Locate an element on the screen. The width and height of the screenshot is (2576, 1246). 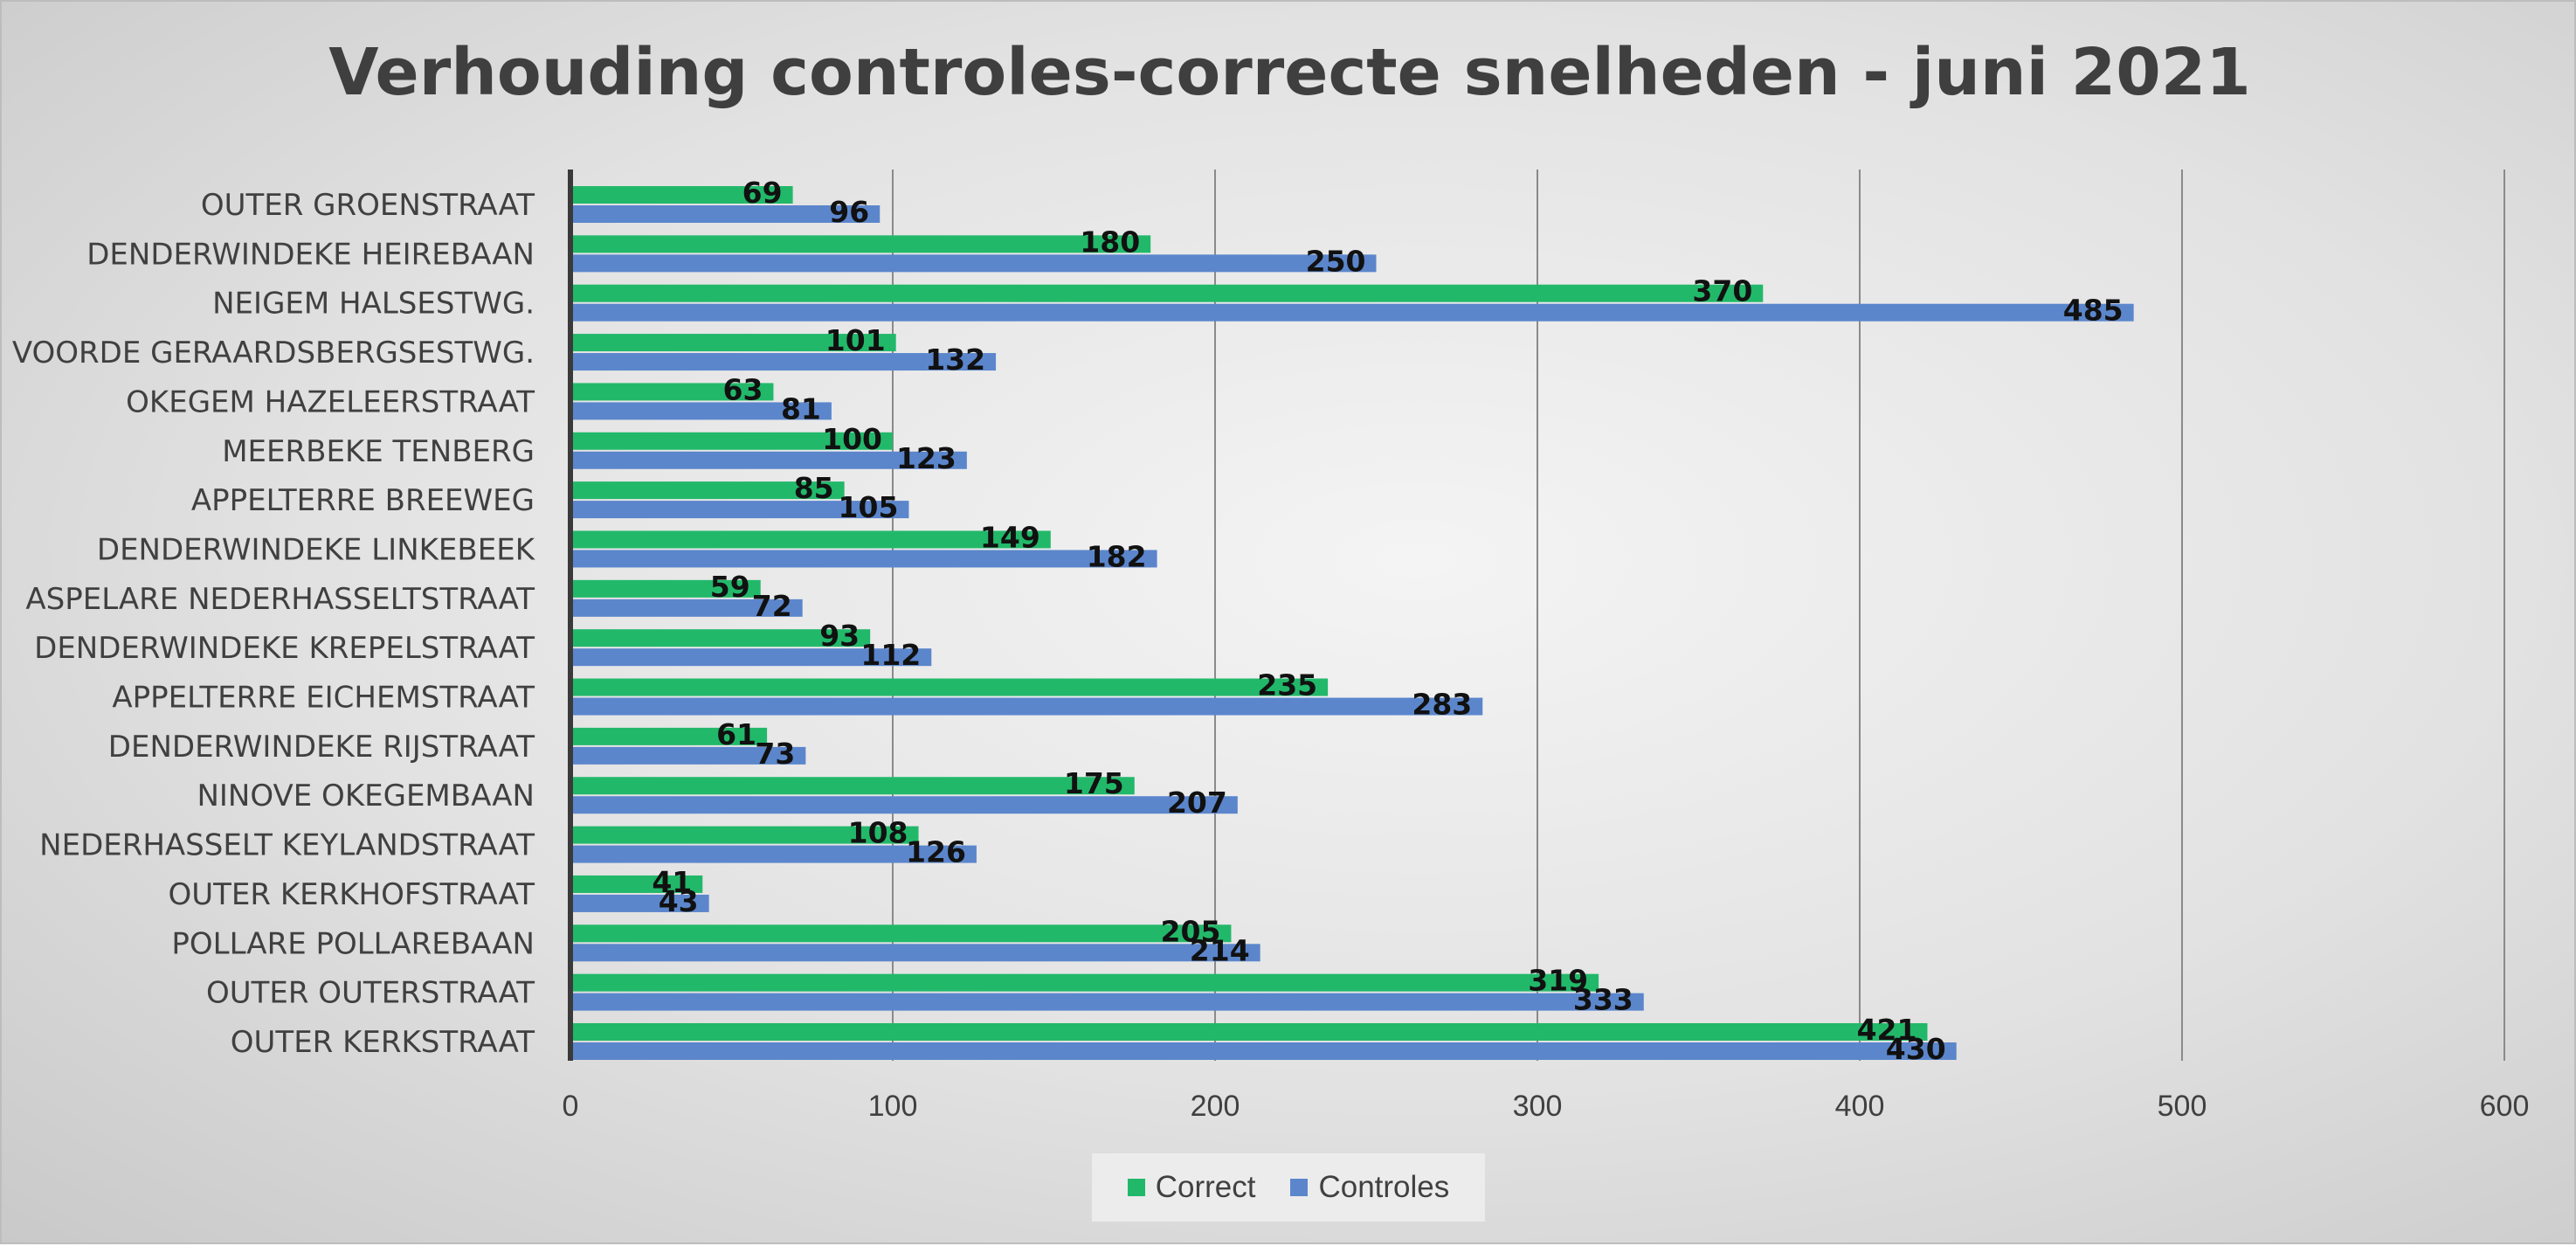
legend-item-correct: Correct is located at coordinates (1191, 1187).